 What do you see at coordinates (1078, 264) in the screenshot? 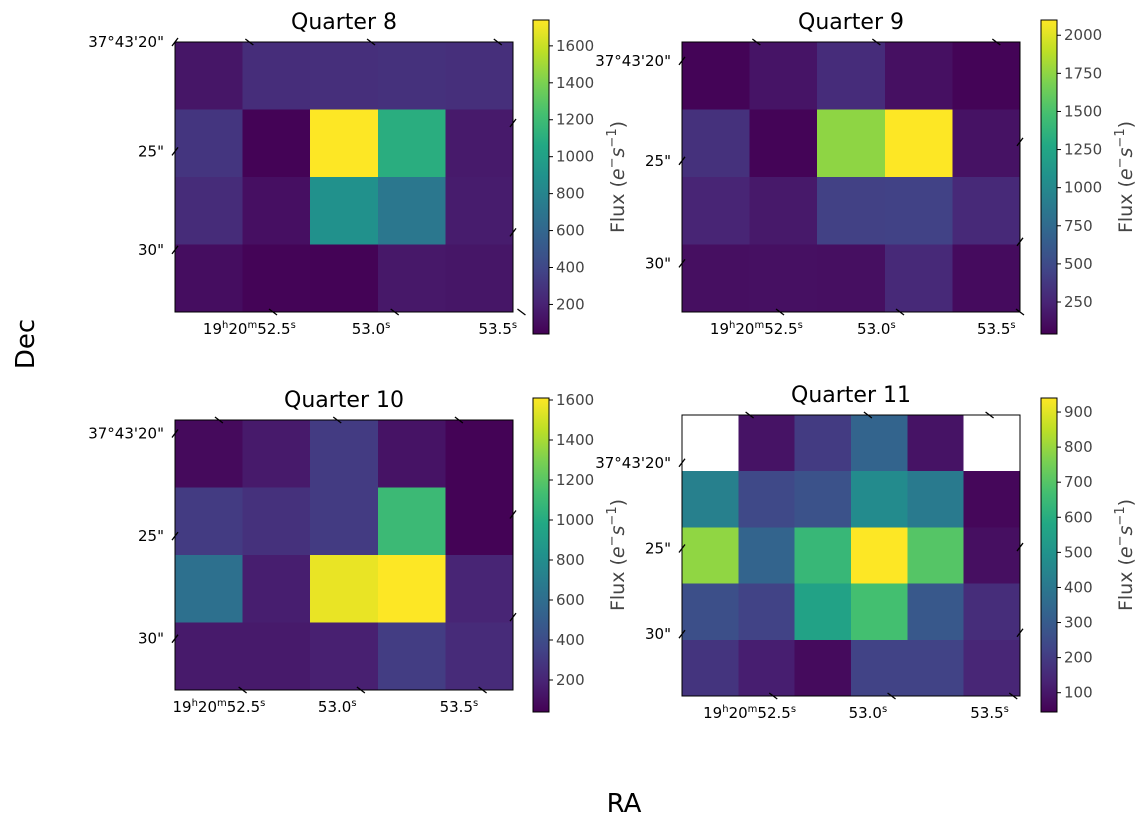
I see `panel-2-colorbar-tick-label: 500` at bounding box center [1078, 264].